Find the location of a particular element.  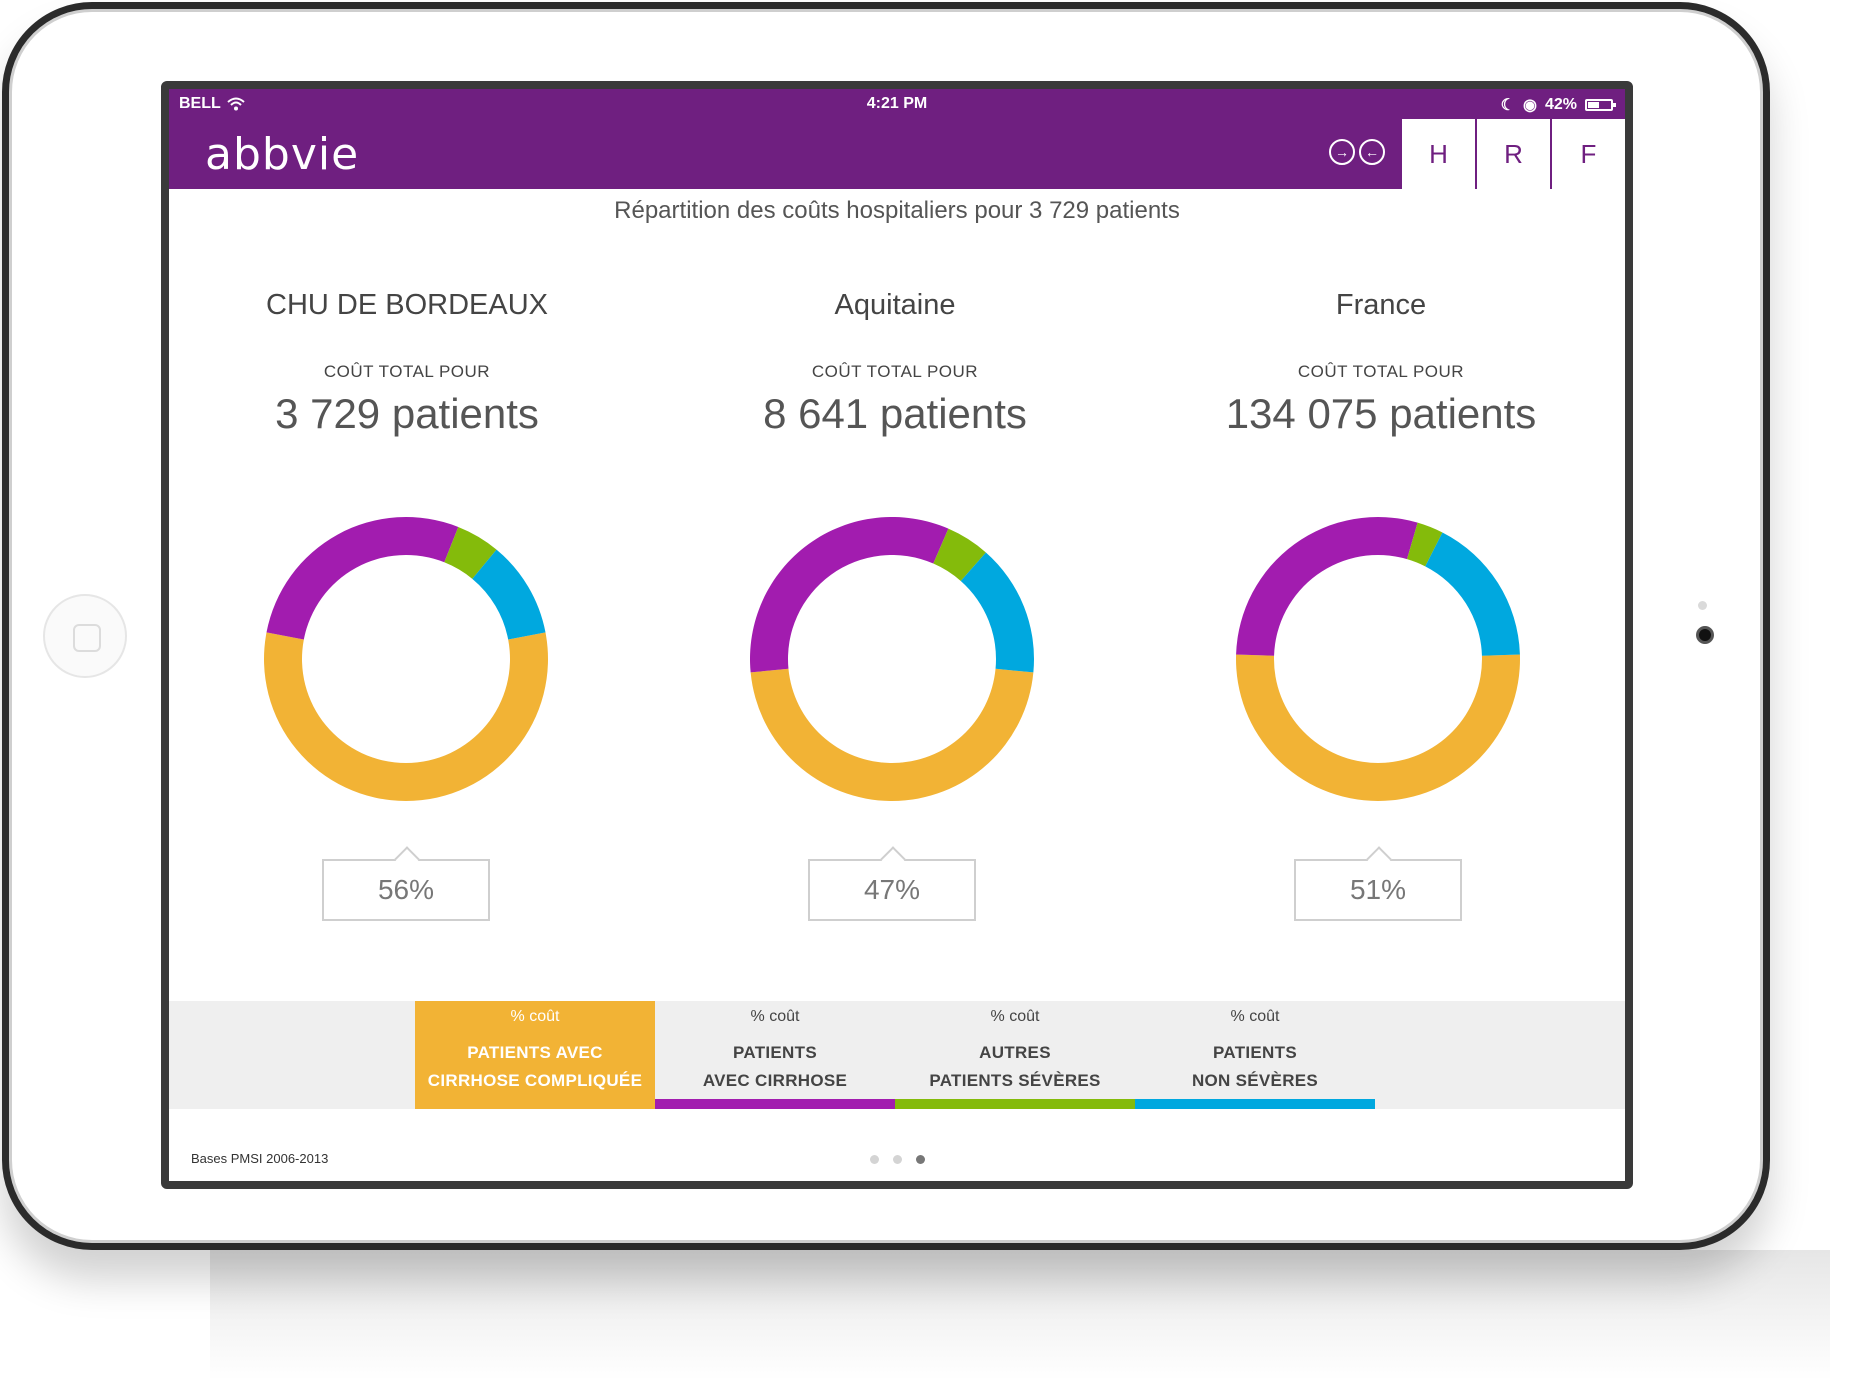

legend-cirrhose: % coût PATIENTS AVEC CIRRHOSE is located at coordinates (775, 1055).